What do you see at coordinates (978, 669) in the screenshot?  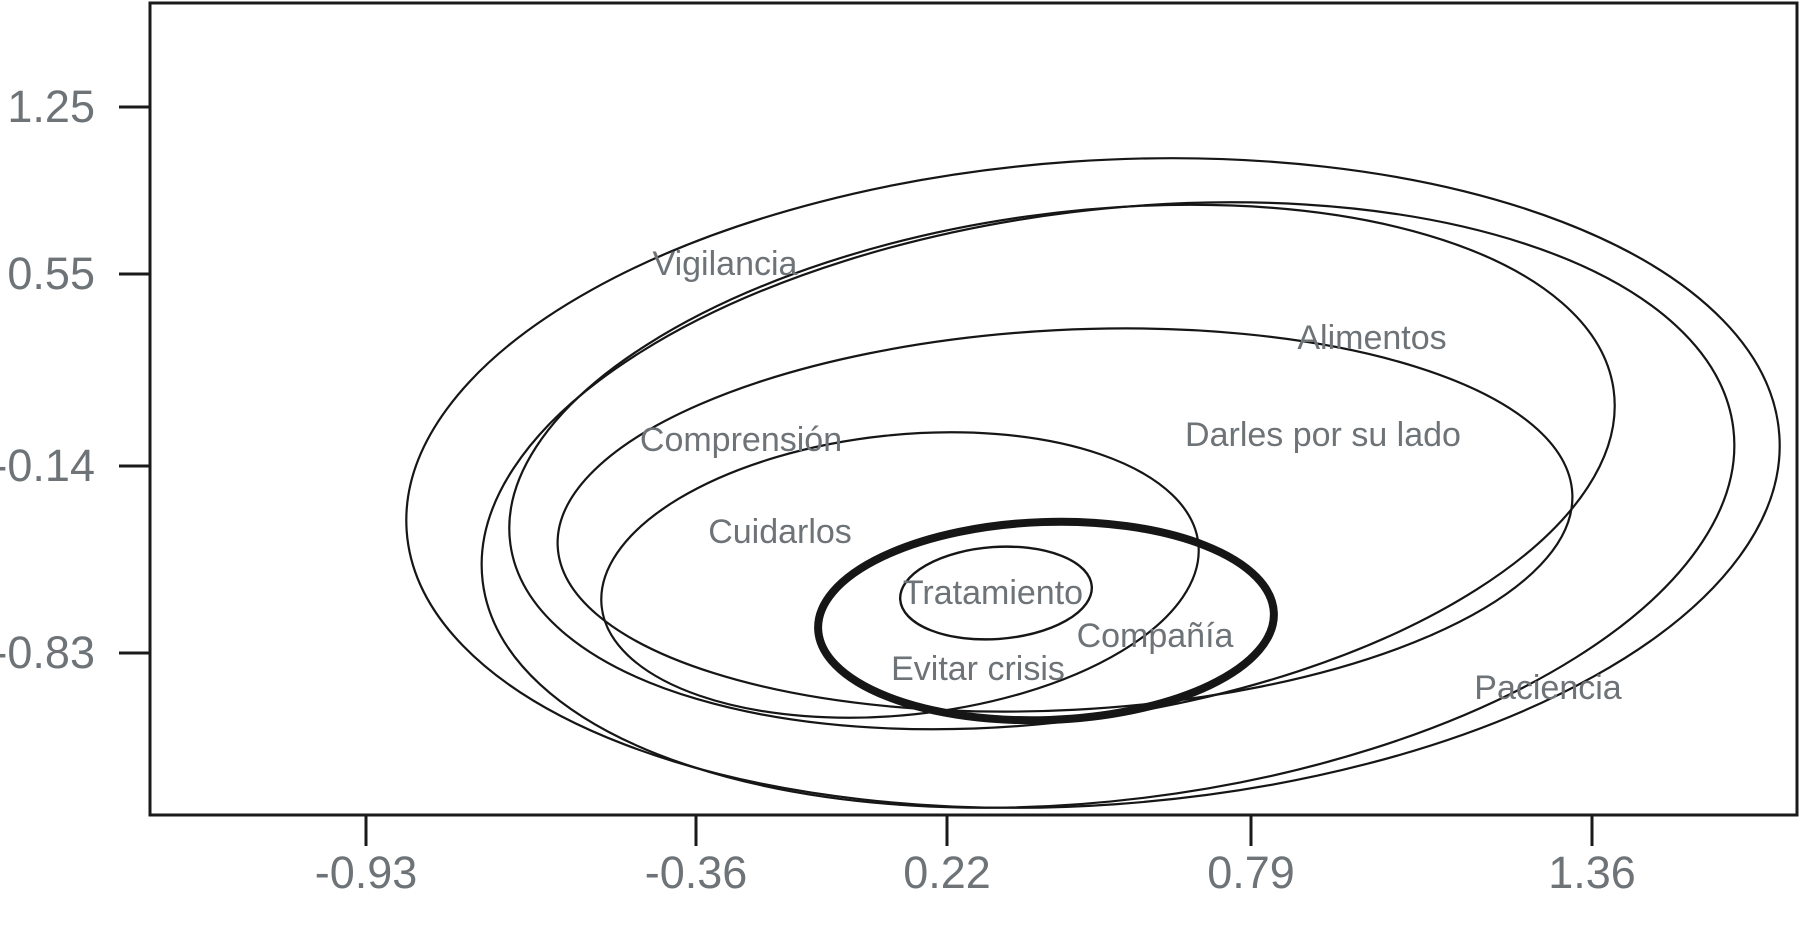 I see `region-label-7: Evitar crisis` at bounding box center [978, 669].